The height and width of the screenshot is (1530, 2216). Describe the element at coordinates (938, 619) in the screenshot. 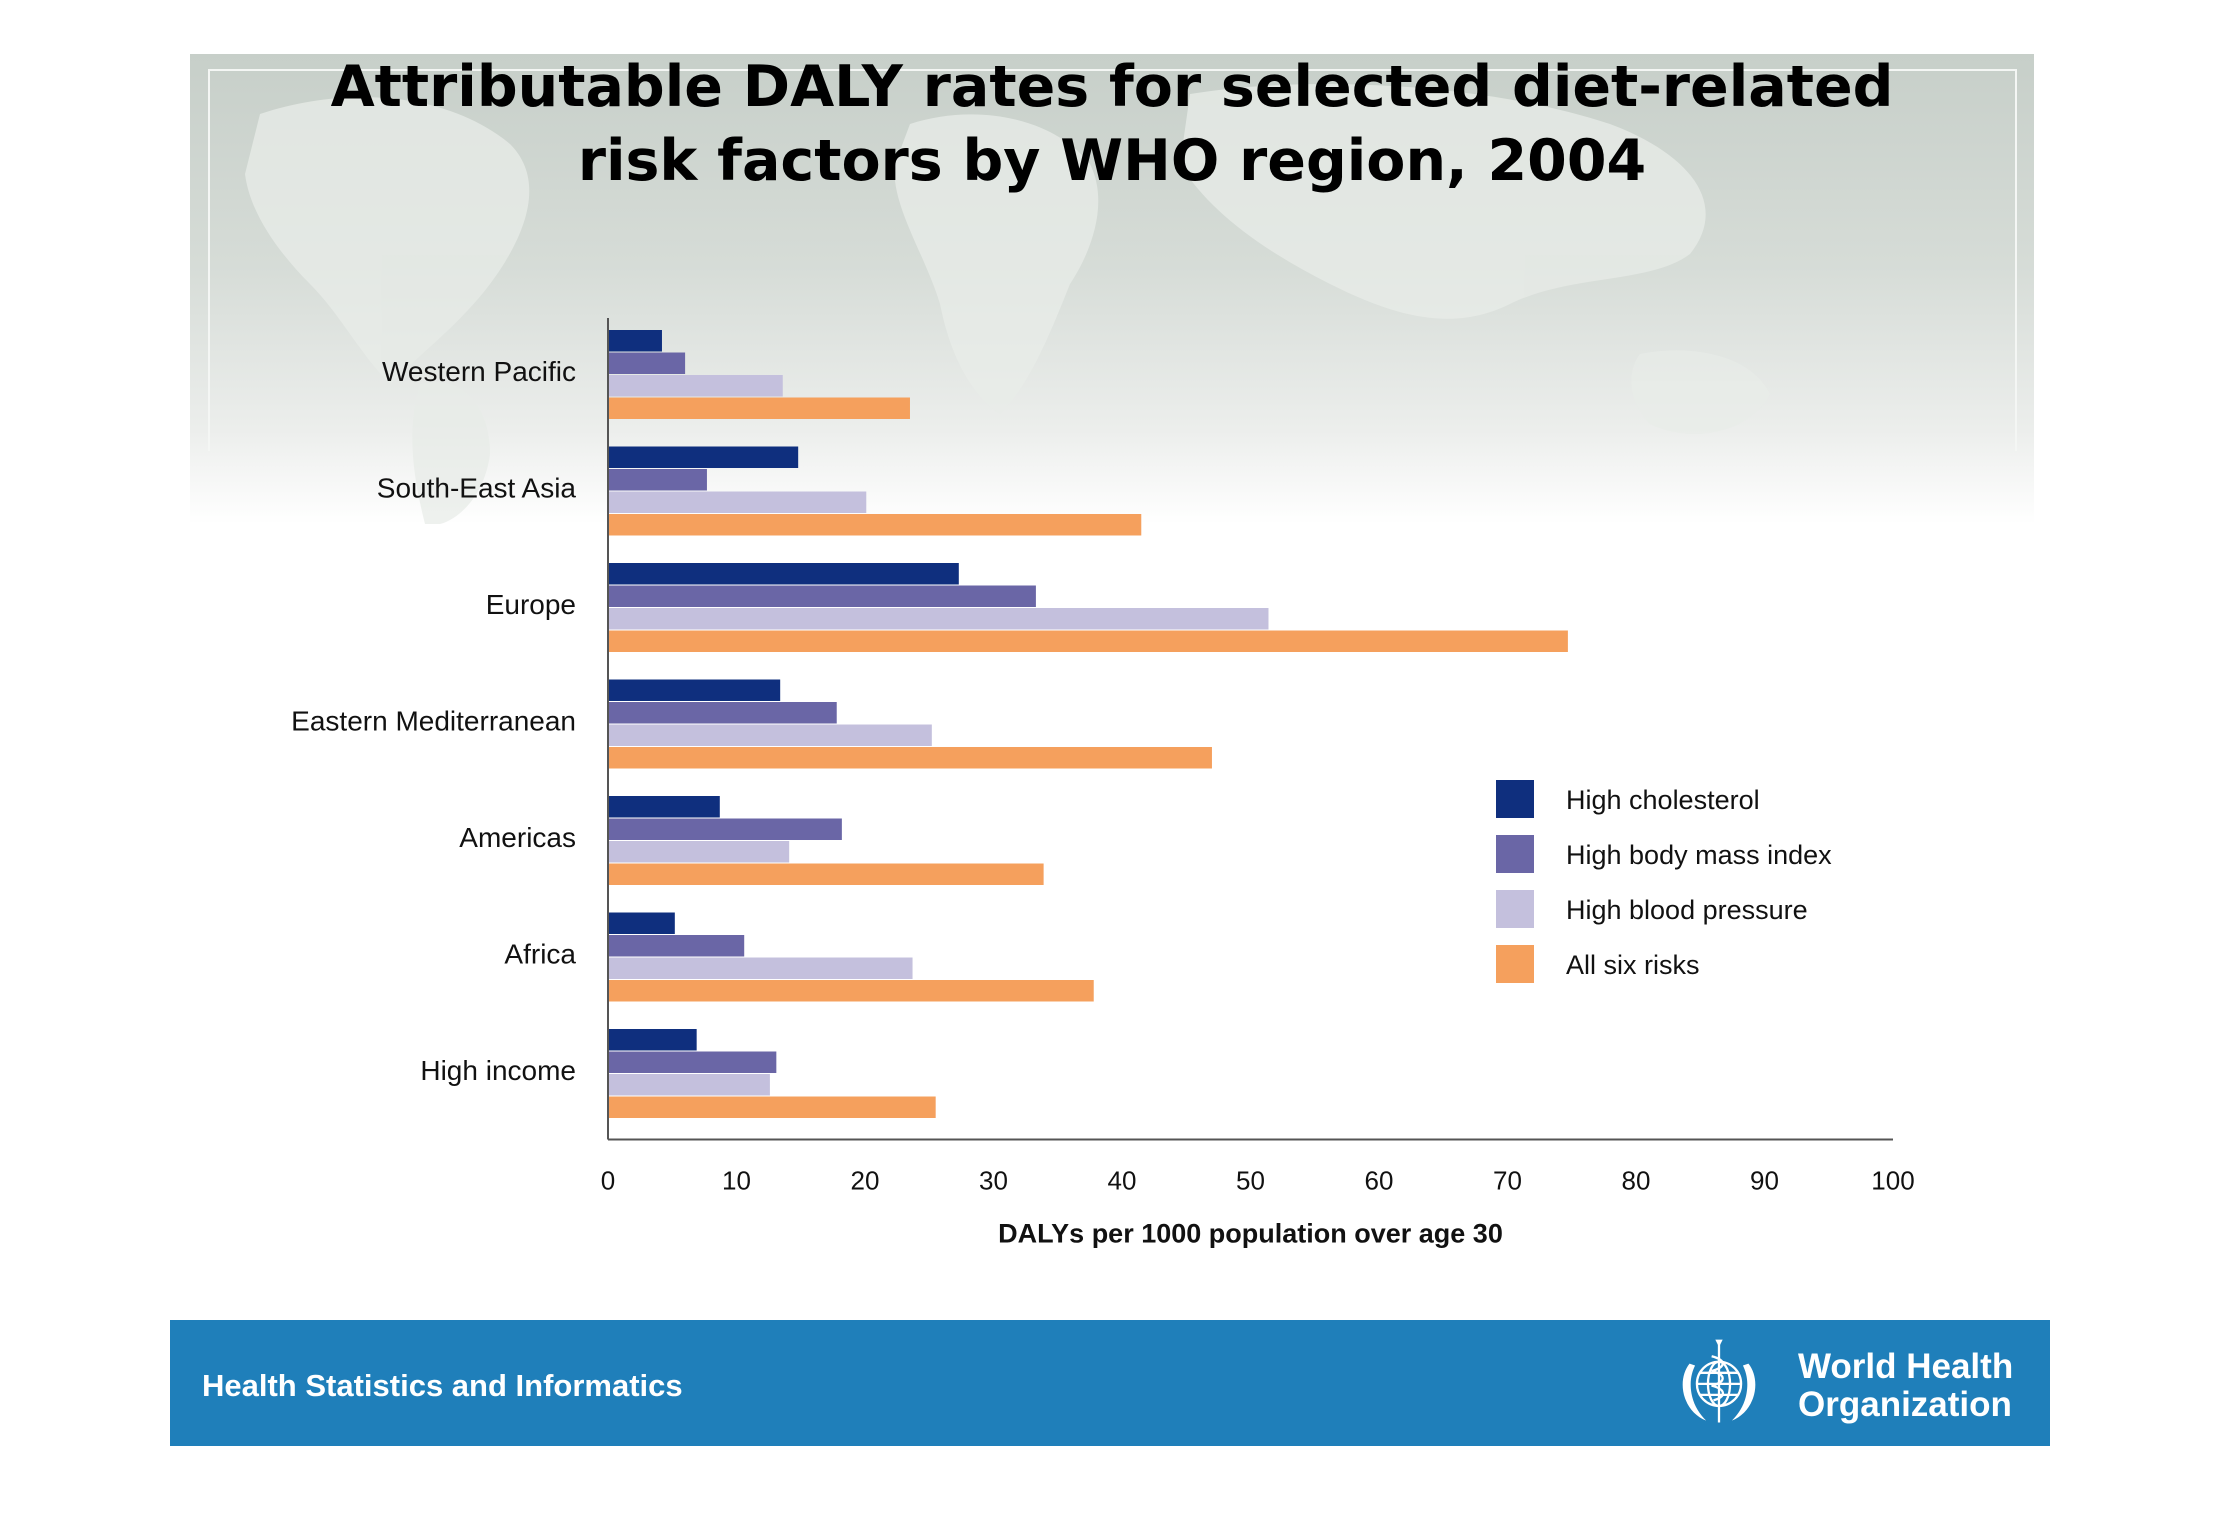

I see `bar-europe-high-blood-pressure` at that location.